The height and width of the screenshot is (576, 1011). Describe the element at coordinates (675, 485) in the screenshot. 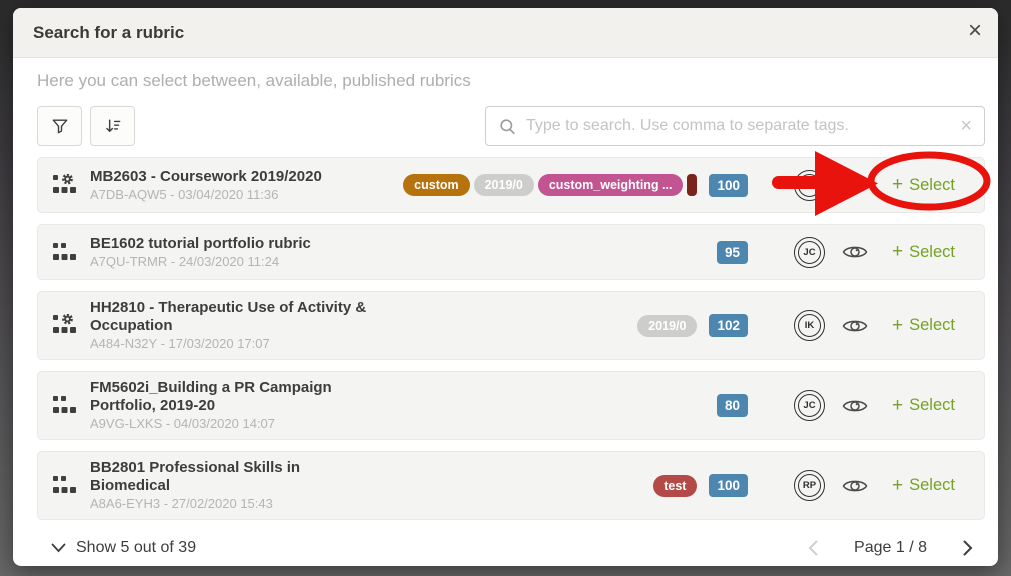

I see `tag-test: test` at that location.